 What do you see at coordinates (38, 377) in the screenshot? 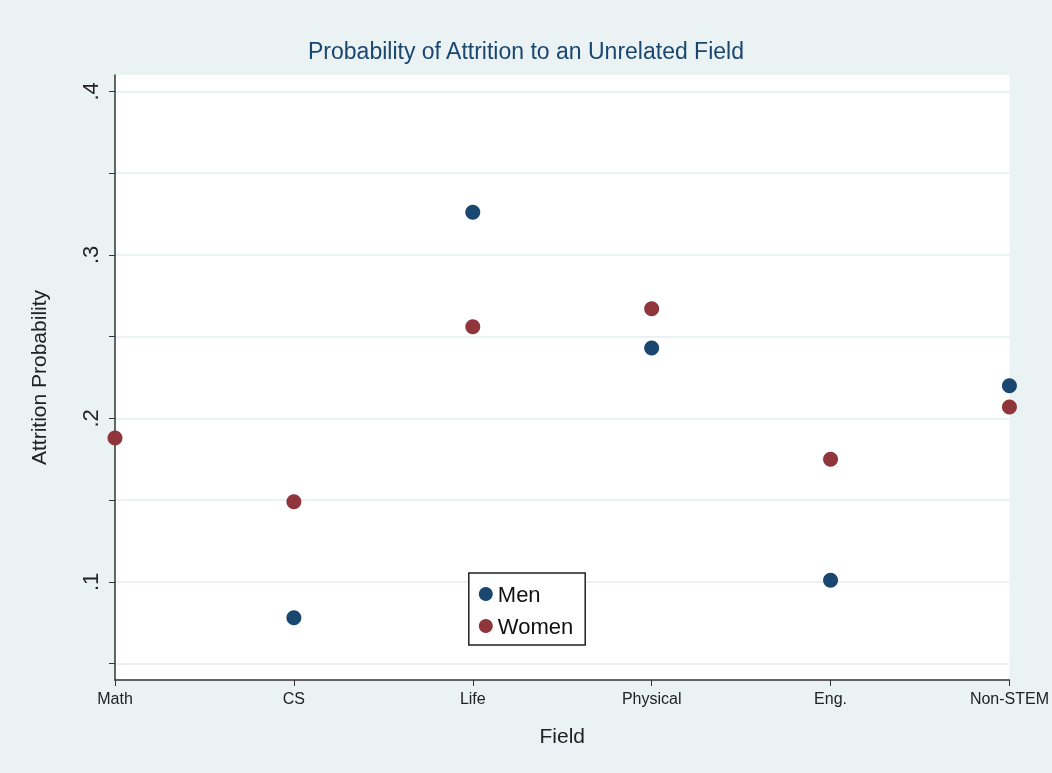
I see `y-axis-title: Attrition Probability` at bounding box center [38, 377].